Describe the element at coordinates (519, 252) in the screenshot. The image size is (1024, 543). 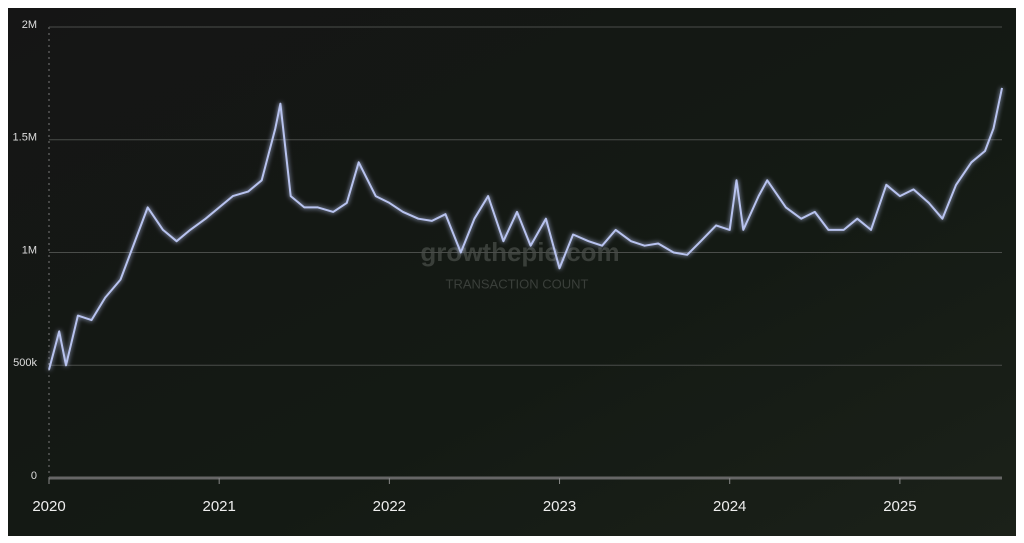
I see `watermark: growthepie.com` at that location.